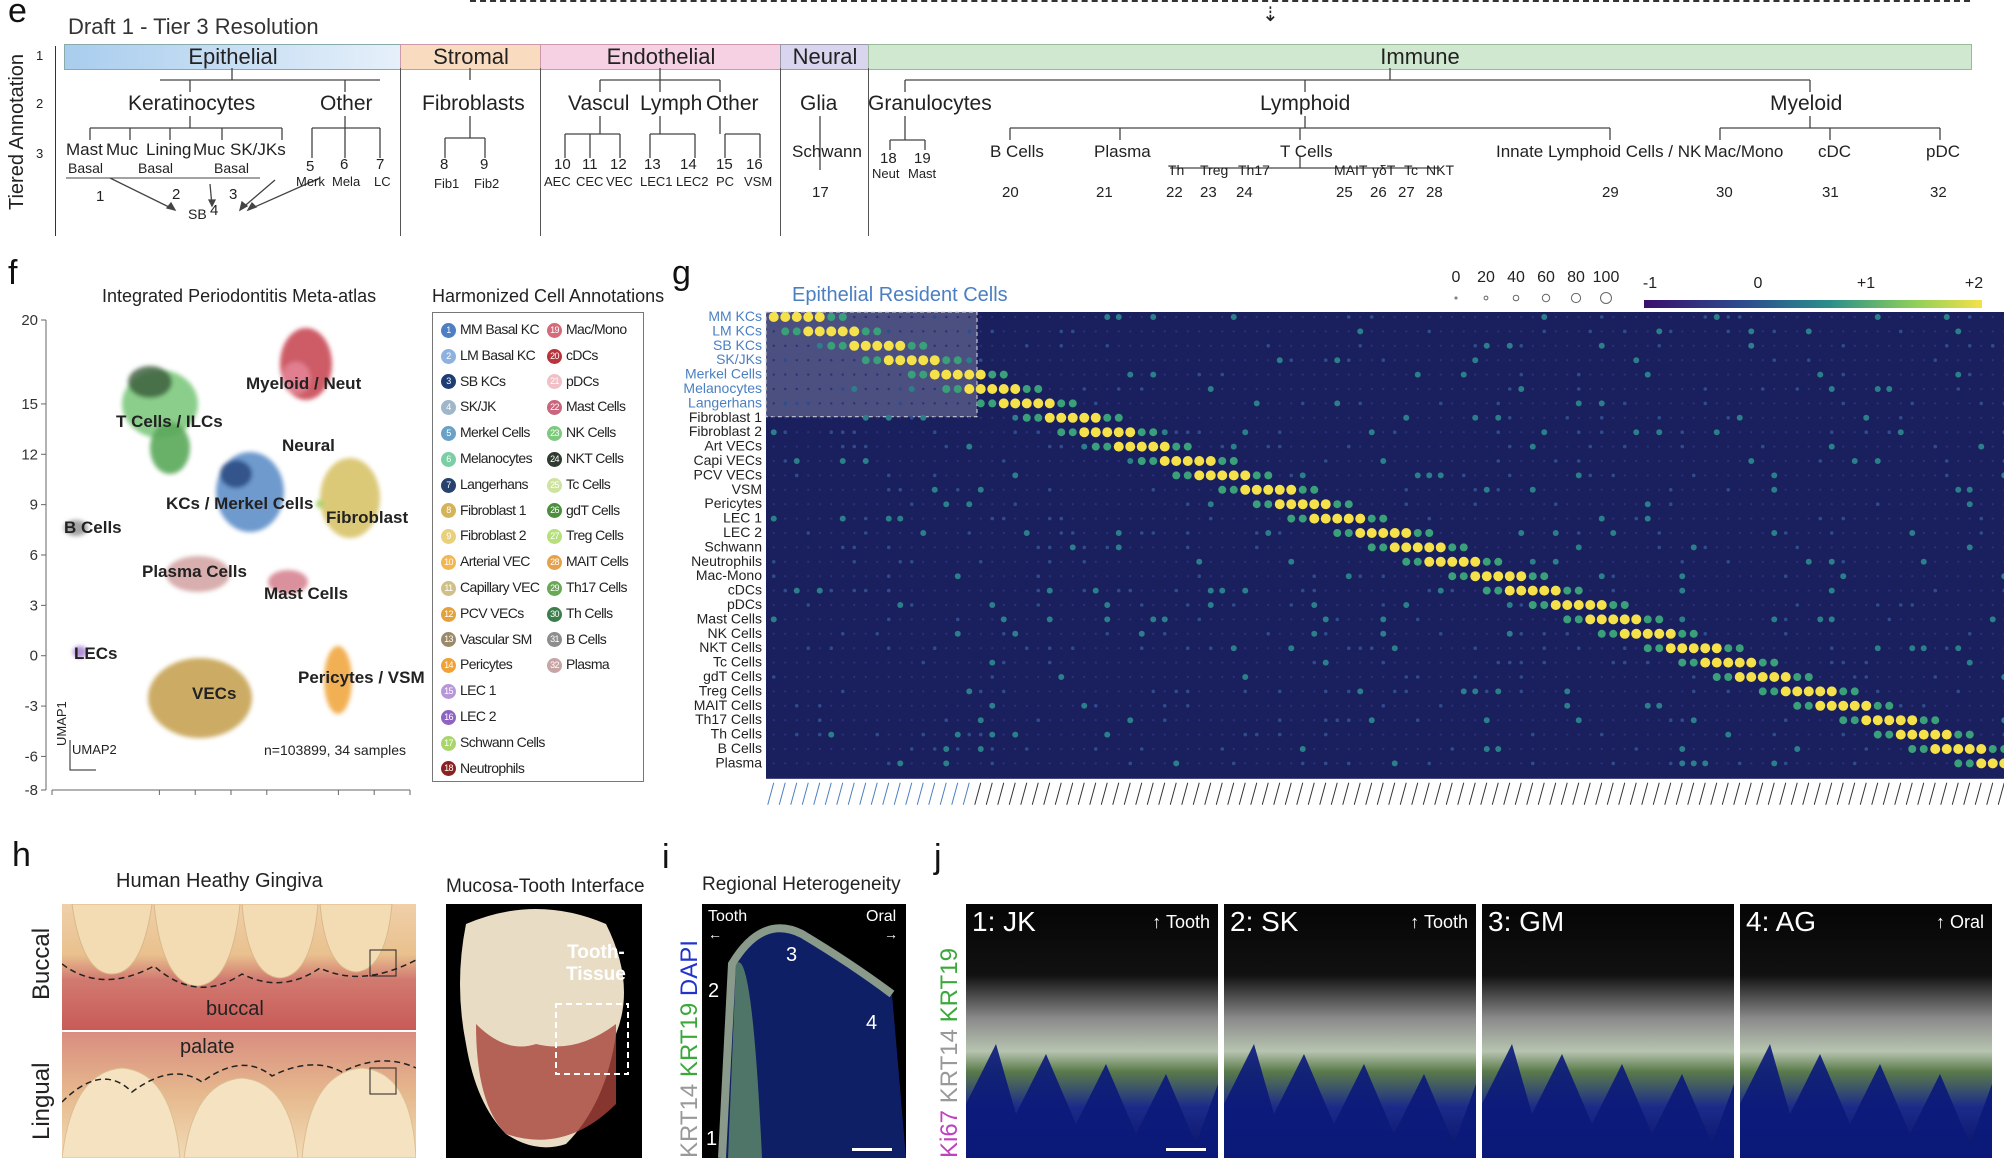  What do you see at coordinates (410, 799) in the screenshot?
I see `umap-x-tick-label: 18` at bounding box center [410, 799].